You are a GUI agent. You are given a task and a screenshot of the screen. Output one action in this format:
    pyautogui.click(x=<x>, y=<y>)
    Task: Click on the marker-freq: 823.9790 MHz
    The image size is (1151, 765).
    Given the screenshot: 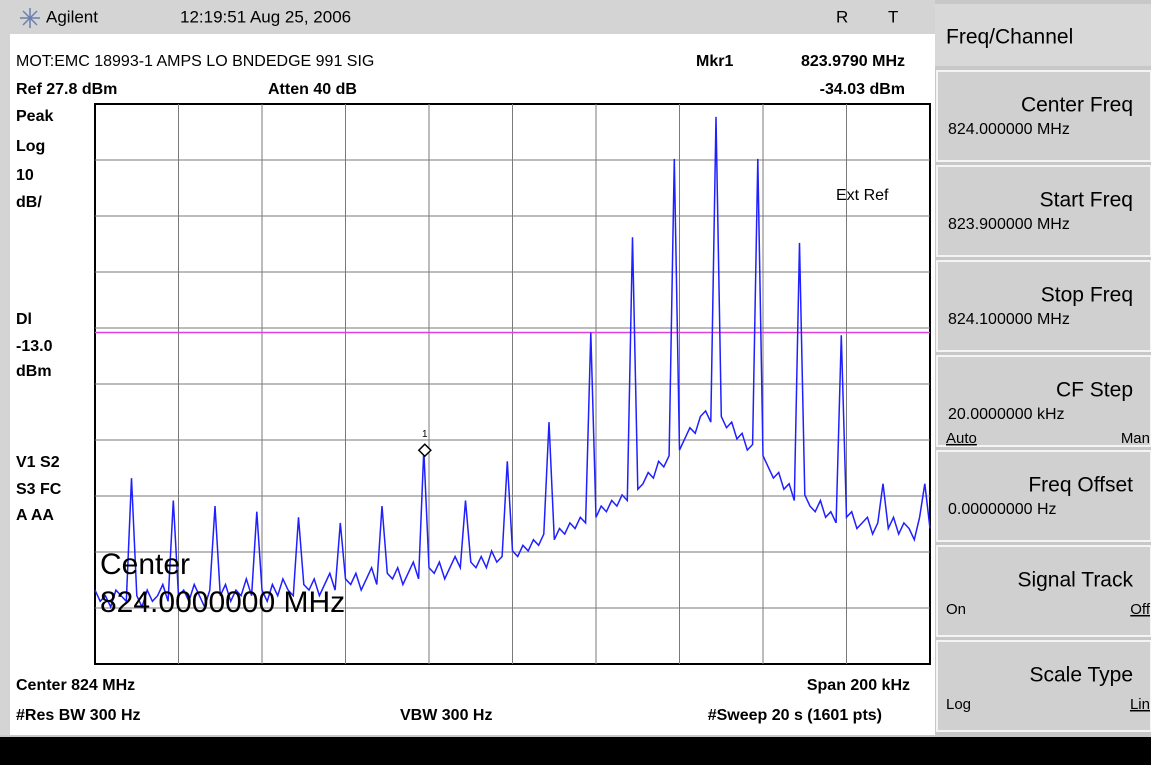 What is the action you would take?
    pyautogui.click(x=853, y=61)
    